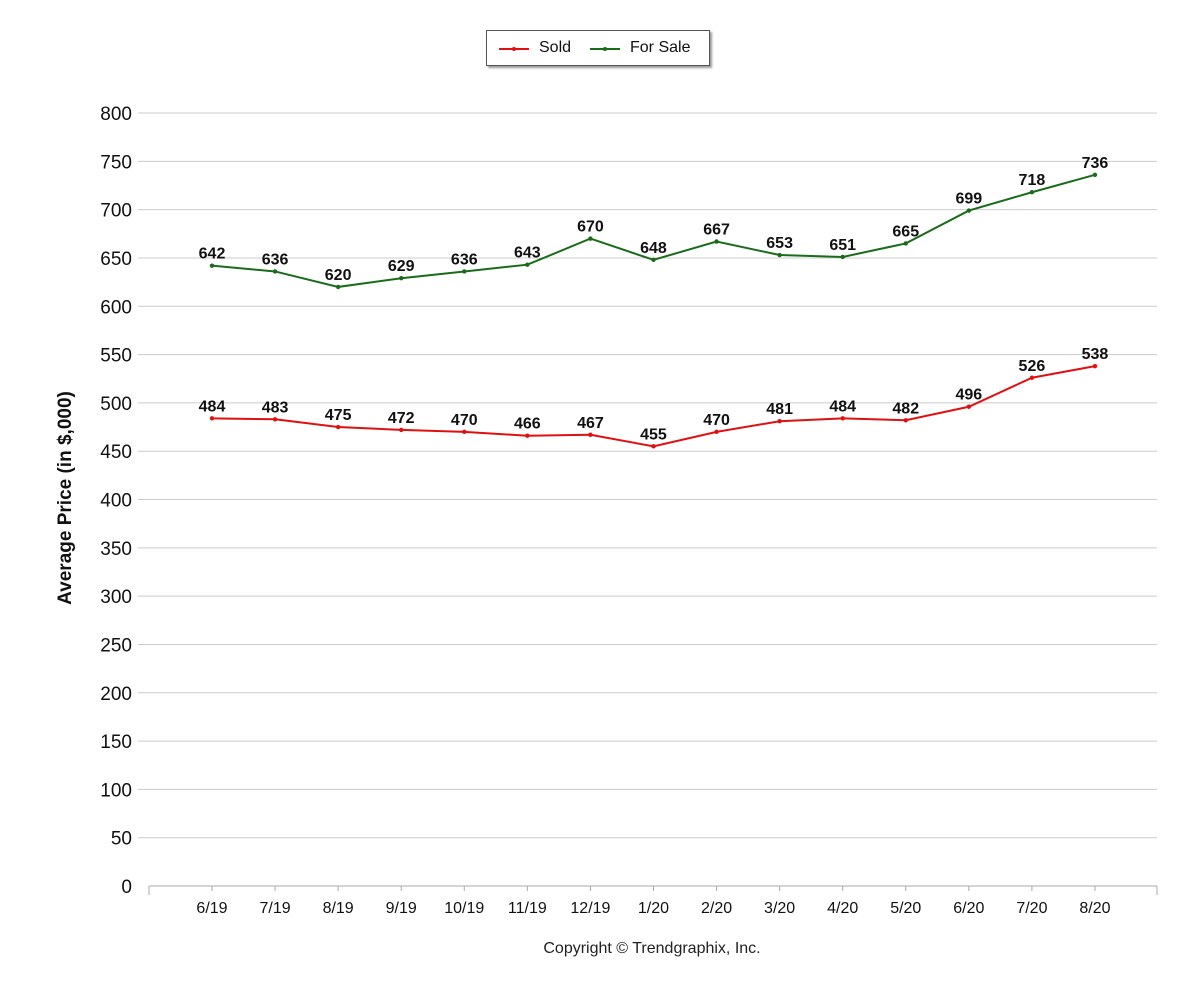  Describe the element at coordinates (464, 908) in the screenshot. I see `x-tick-label: 10/19` at that location.